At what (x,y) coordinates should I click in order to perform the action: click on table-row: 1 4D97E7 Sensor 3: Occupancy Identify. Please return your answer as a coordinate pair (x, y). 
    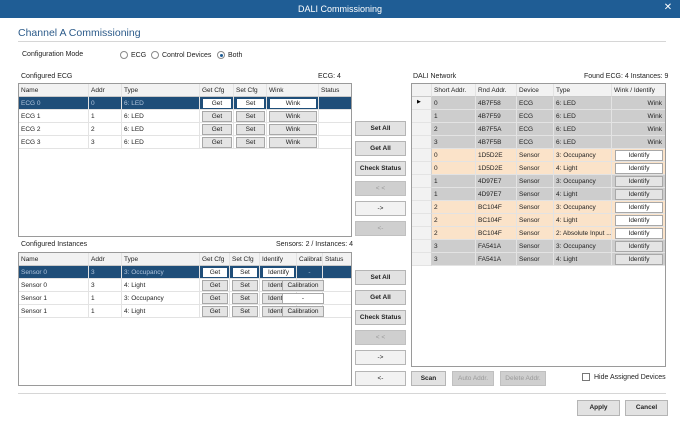
    Looking at the image, I should click on (538, 181).